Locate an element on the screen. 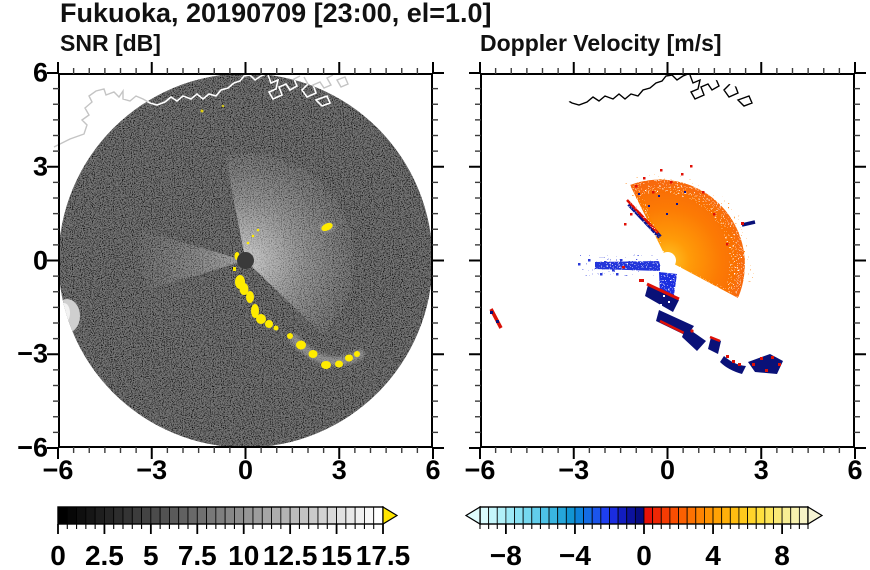 This screenshot has height=570, width=870. y-tick-label: 6 is located at coordinates (40, 72).